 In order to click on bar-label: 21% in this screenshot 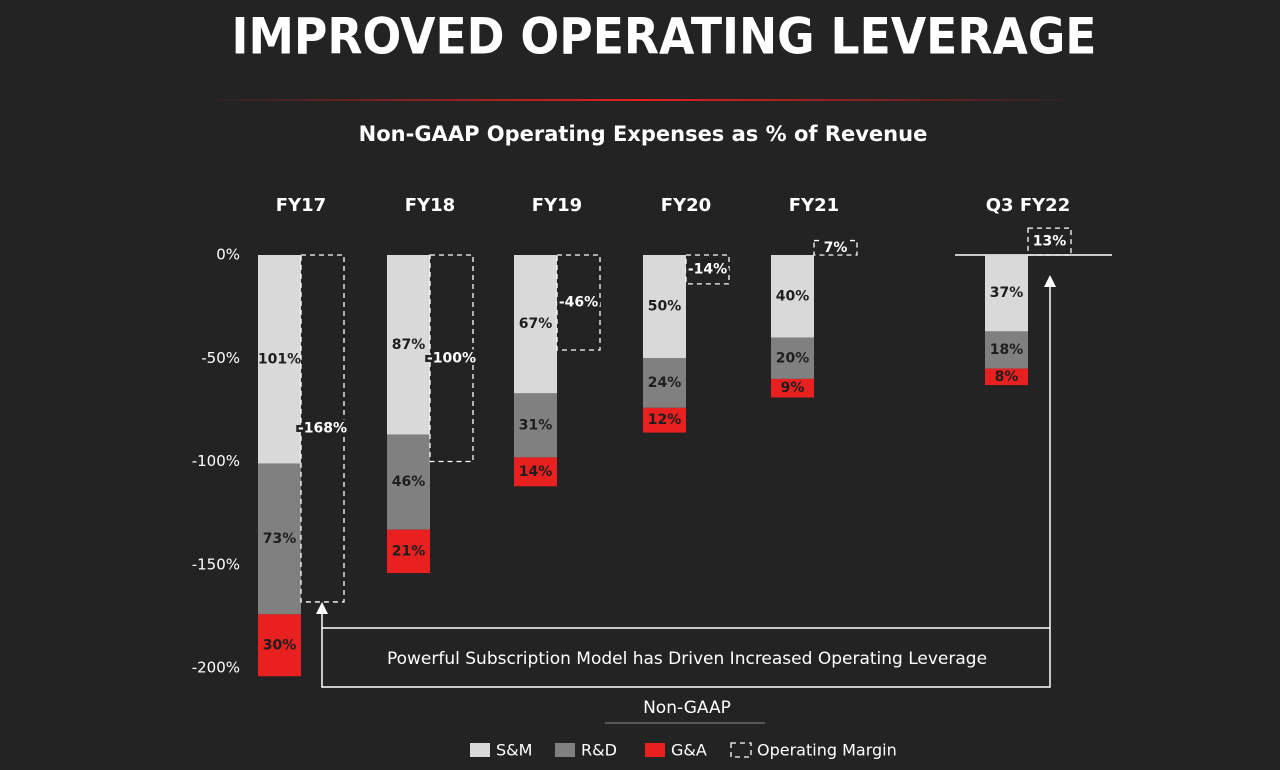, I will do `click(409, 551)`.